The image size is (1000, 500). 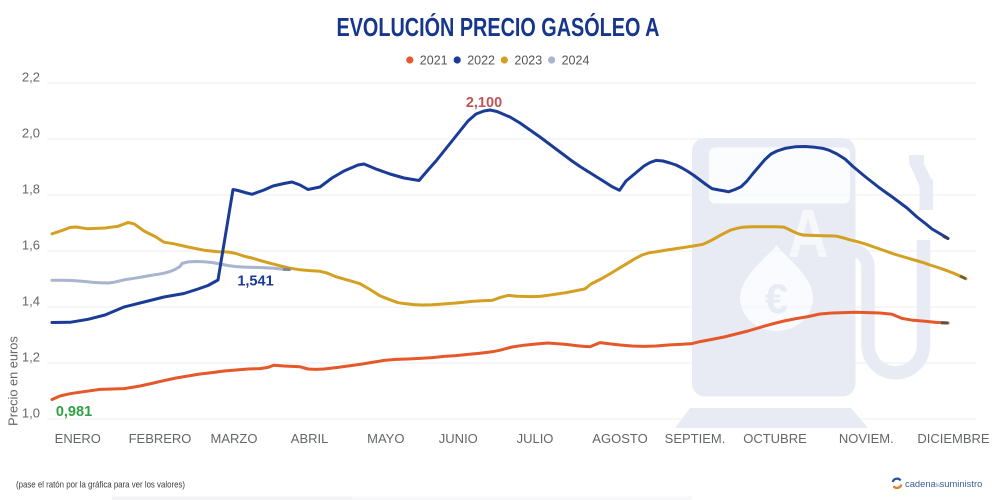 I want to click on svg-text: JUNIO, so click(x=458, y=438).